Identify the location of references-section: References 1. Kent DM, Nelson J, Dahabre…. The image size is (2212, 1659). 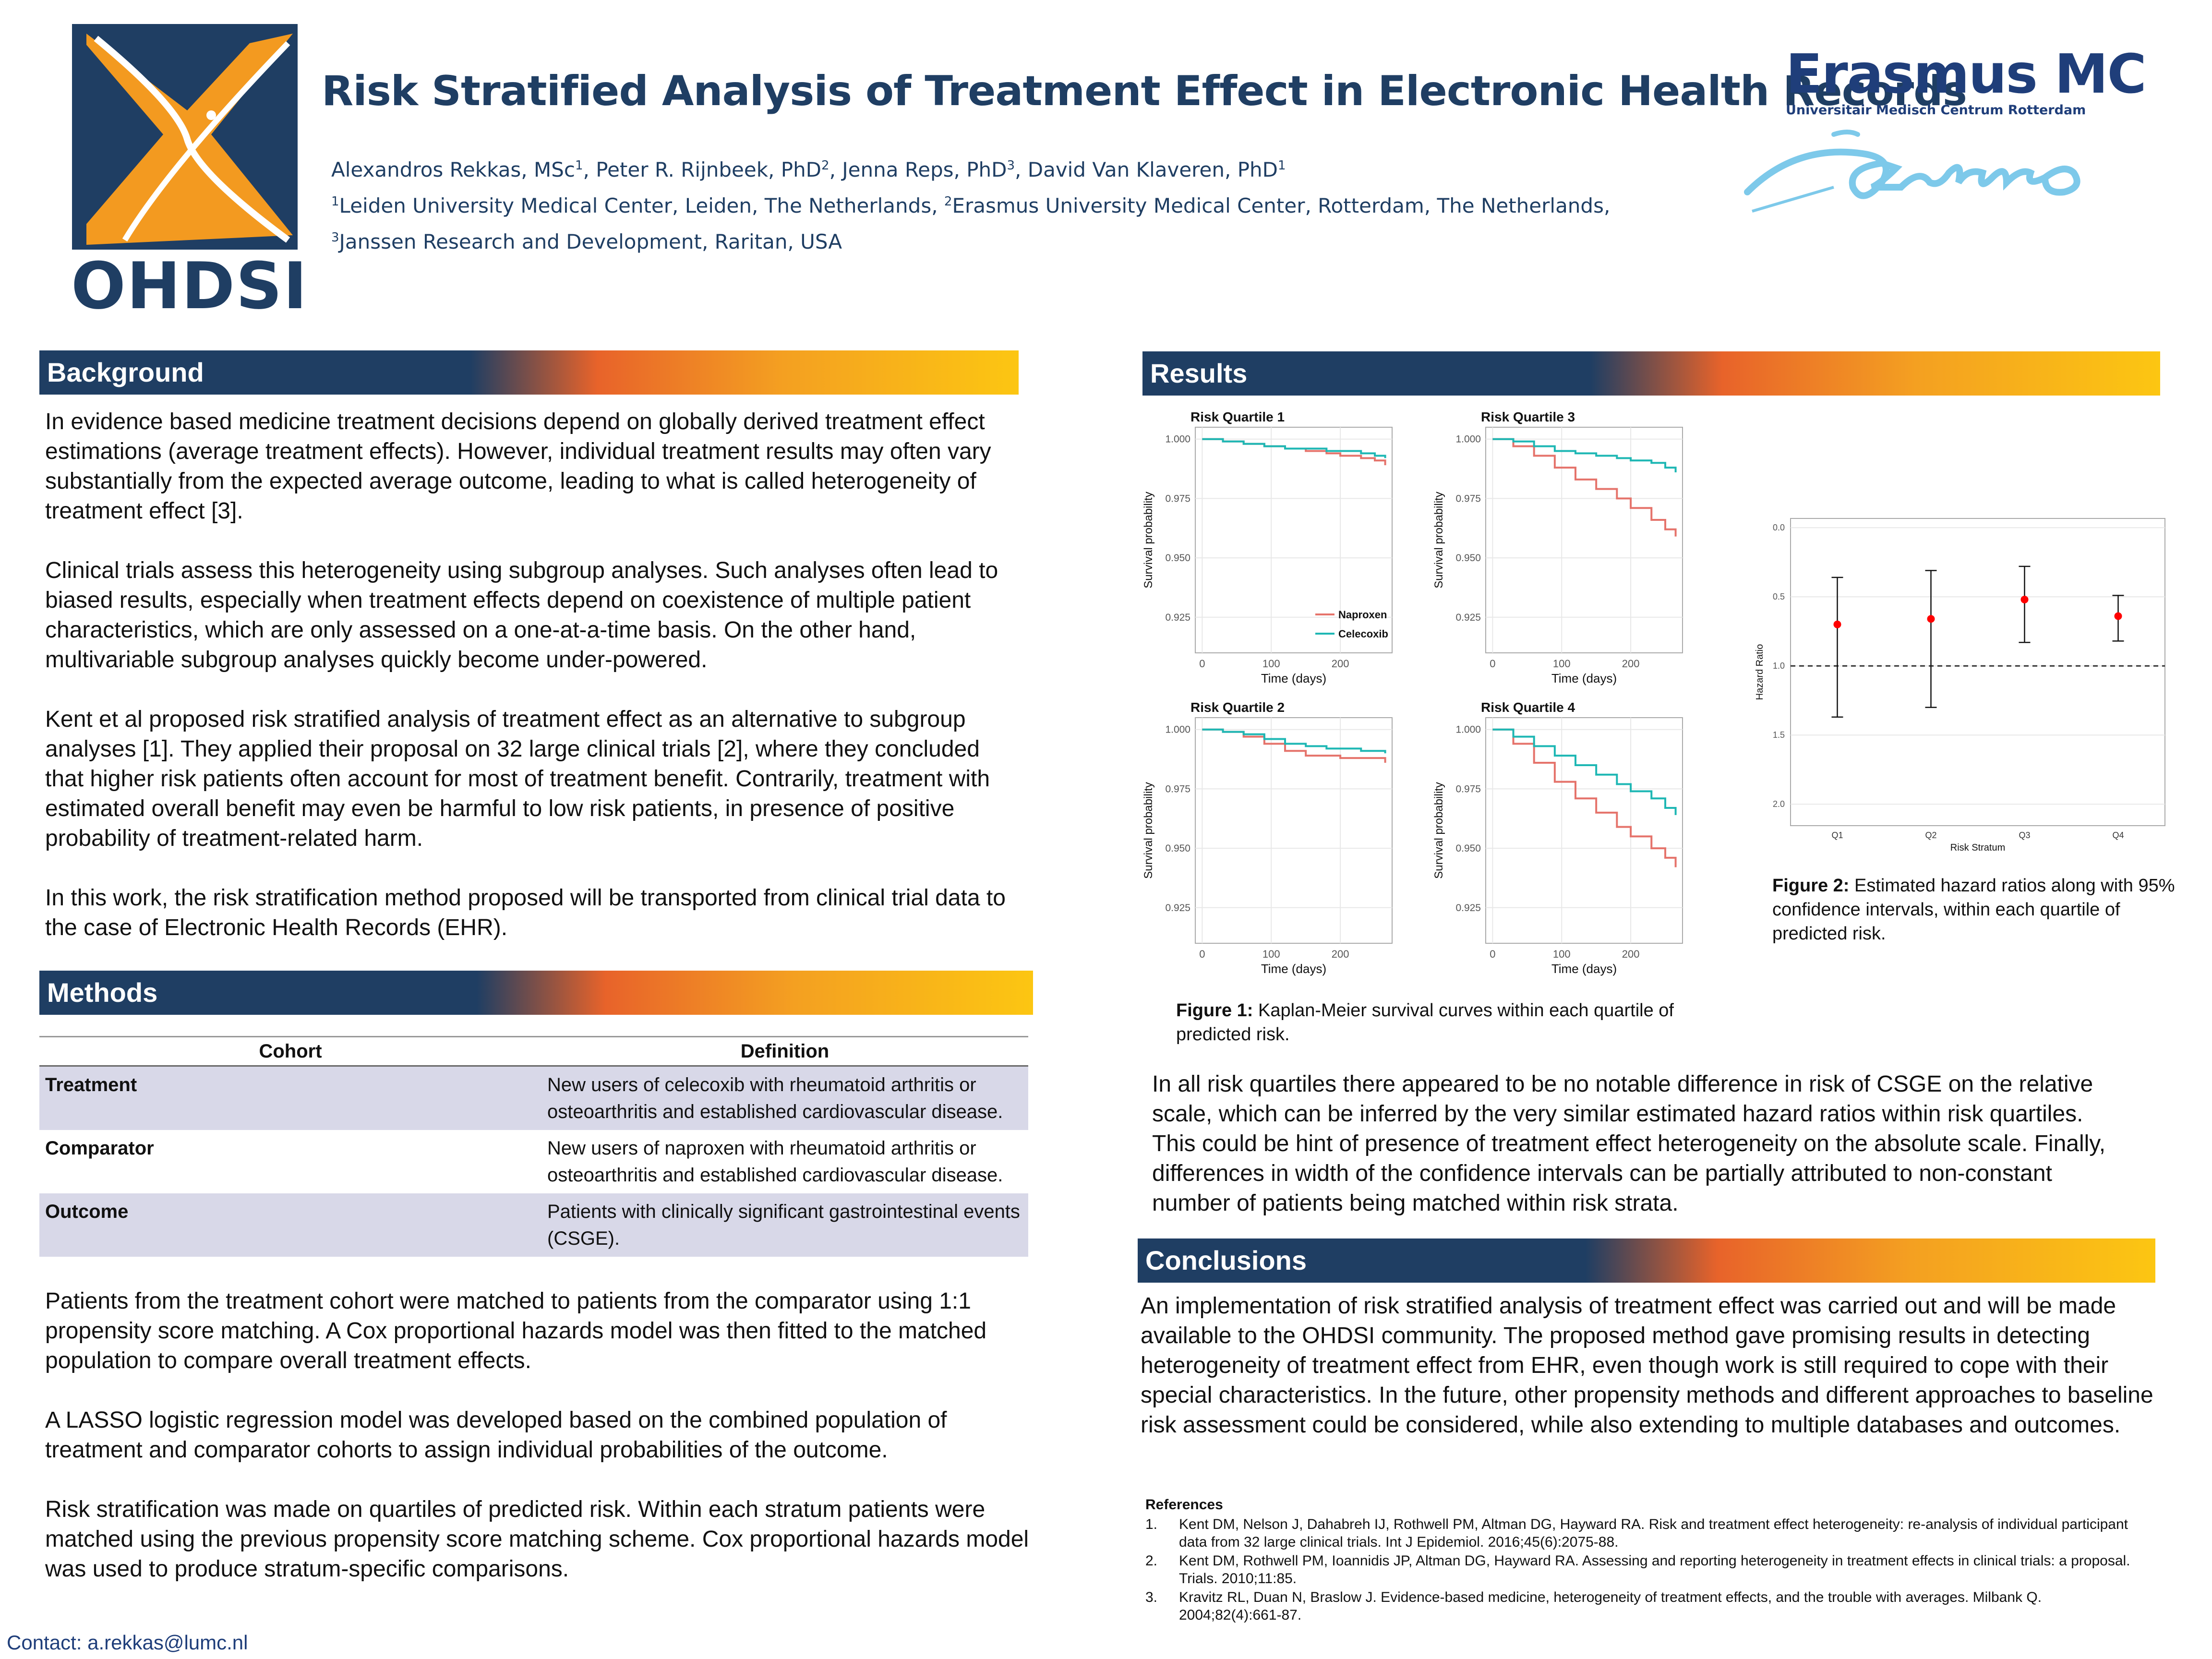
(1639, 1560).